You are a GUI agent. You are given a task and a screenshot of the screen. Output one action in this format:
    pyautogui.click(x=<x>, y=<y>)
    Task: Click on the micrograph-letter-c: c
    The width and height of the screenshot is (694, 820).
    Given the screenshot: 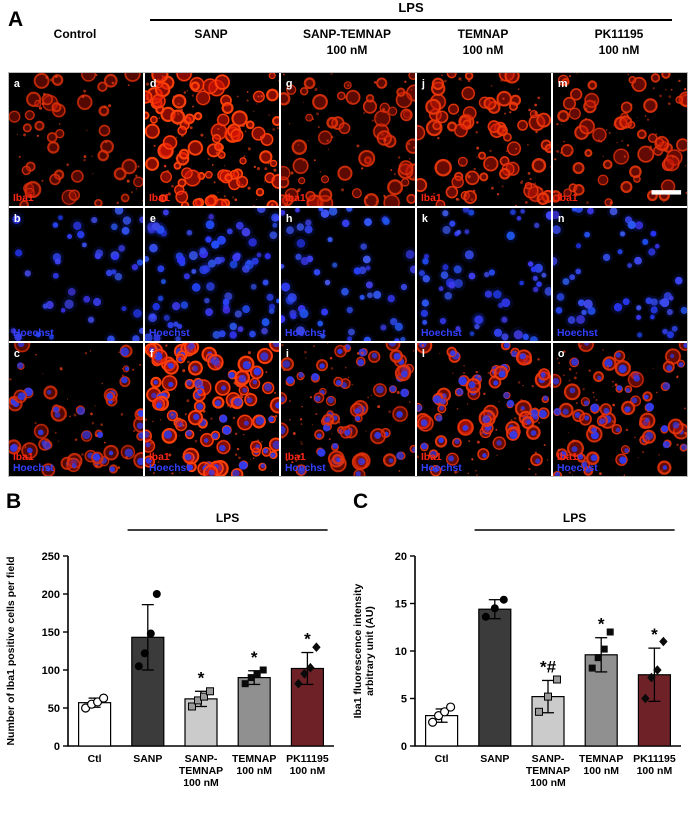 What is the action you would take?
    pyautogui.click(x=17, y=354)
    